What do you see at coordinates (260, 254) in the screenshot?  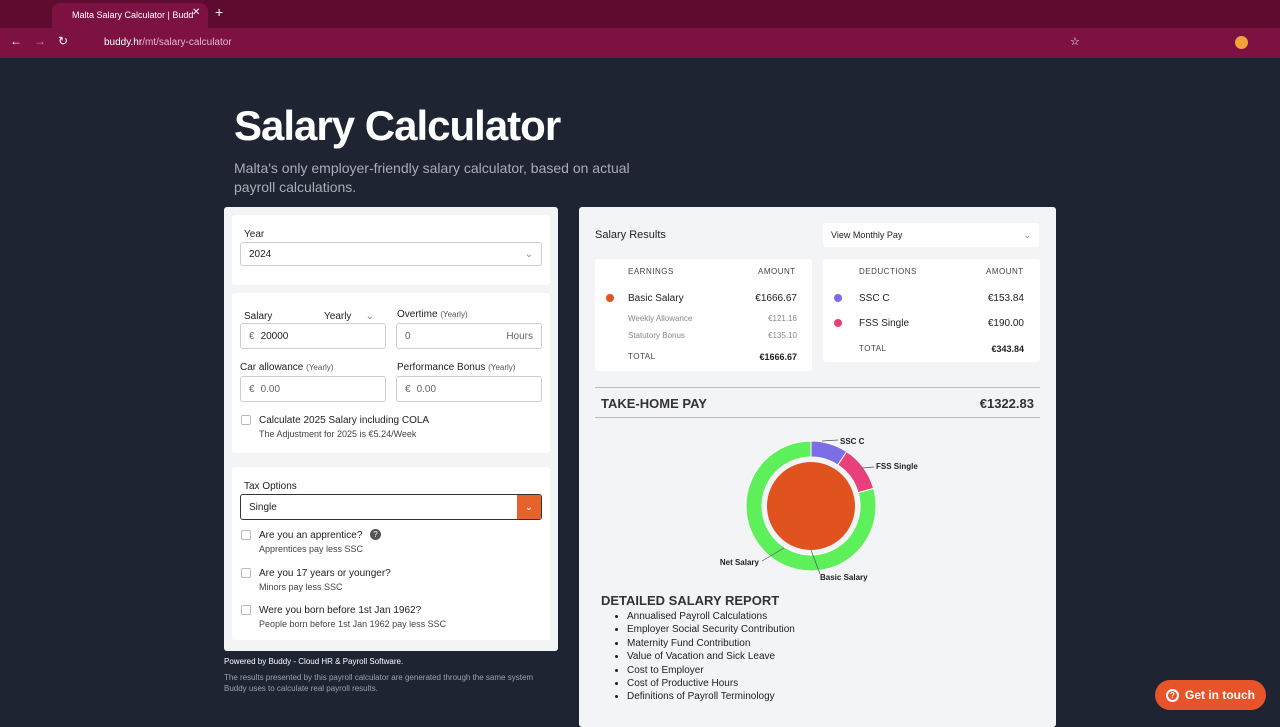 I see `year-value: 2024` at bounding box center [260, 254].